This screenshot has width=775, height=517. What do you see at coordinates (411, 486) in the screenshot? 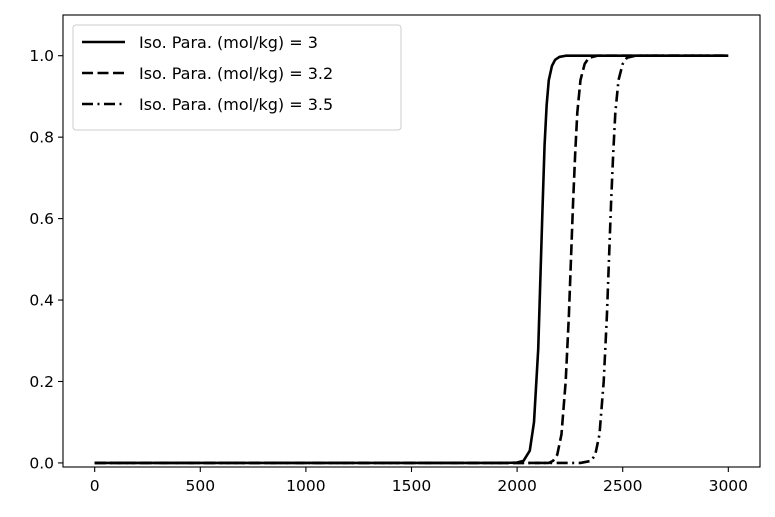
I see `x-tick-label: 1500` at bounding box center [411, 486].